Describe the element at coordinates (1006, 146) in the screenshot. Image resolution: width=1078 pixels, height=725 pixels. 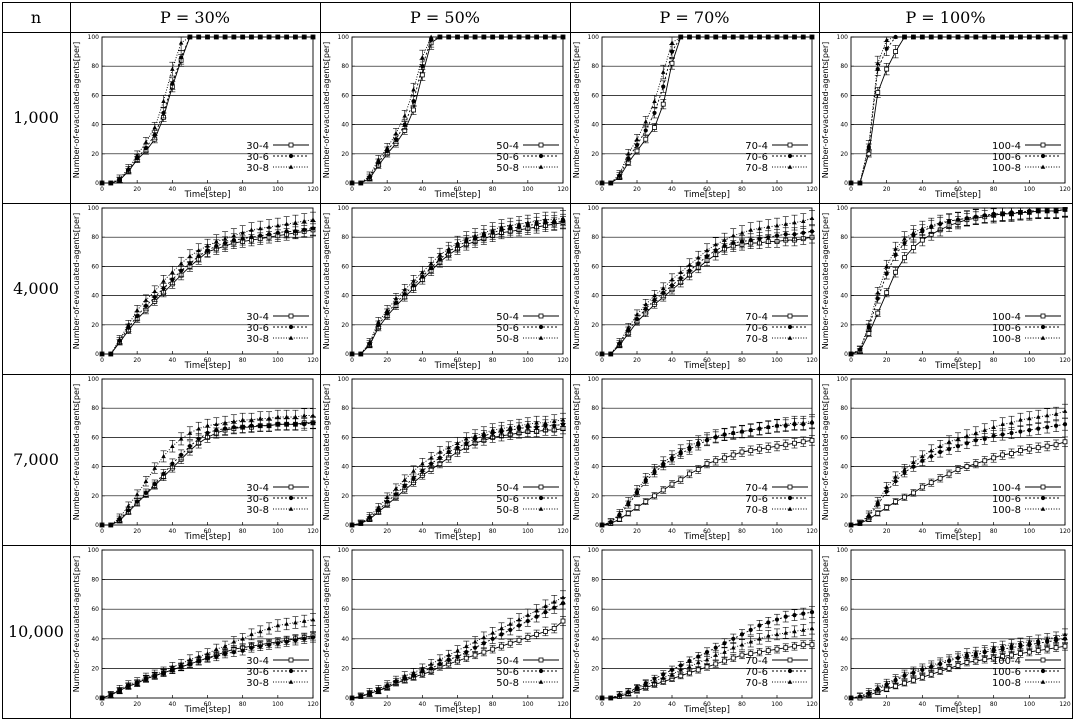
I see `legend-label: 100-4` at that location.